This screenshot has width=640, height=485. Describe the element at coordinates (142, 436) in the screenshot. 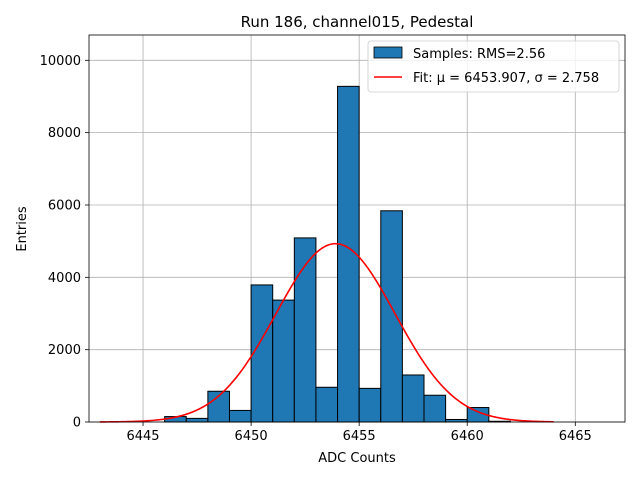

I see `x-tick-label: 6445` at that location.